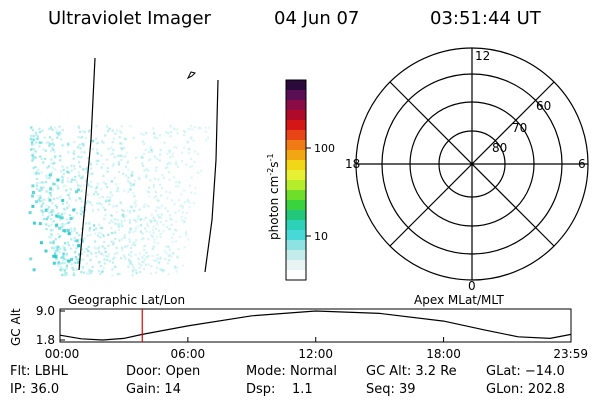 The height and width of the screenshot is (400, 600). I want to click on altitude-x-tick-label: 06:00, so click(188, 354).